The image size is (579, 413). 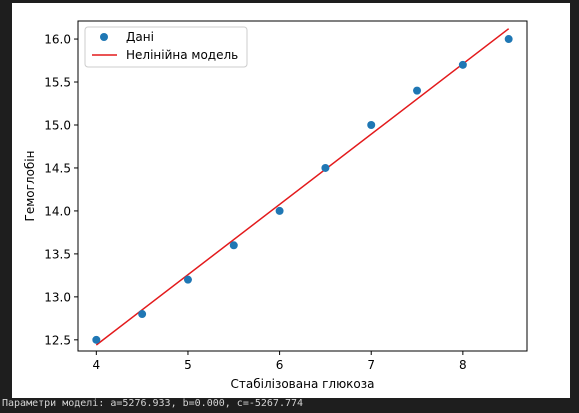 What do you see at coordinates (57, 83) in the screenshot?
I see `y-tick-label: 15.5` at bounding box center [57, 83].